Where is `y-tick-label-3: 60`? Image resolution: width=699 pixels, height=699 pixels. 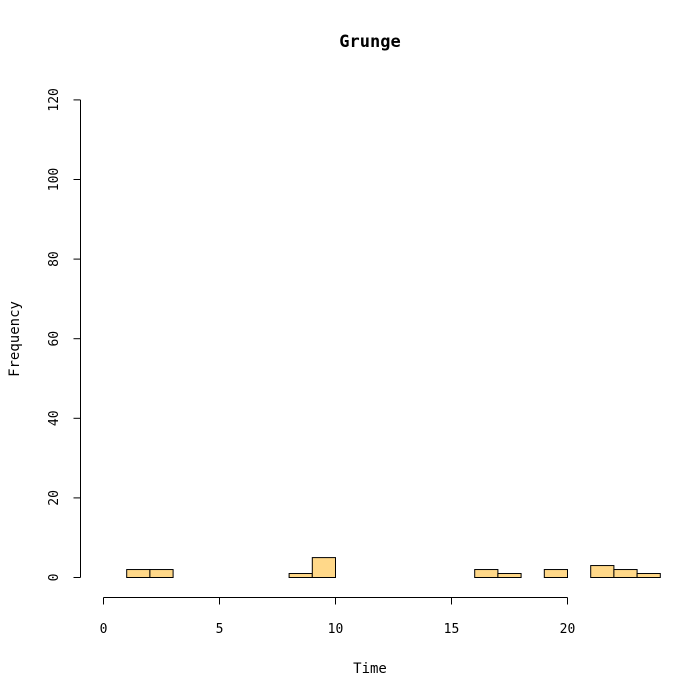 y-tick-label-3: 60 is located at coordinates (54, 339).